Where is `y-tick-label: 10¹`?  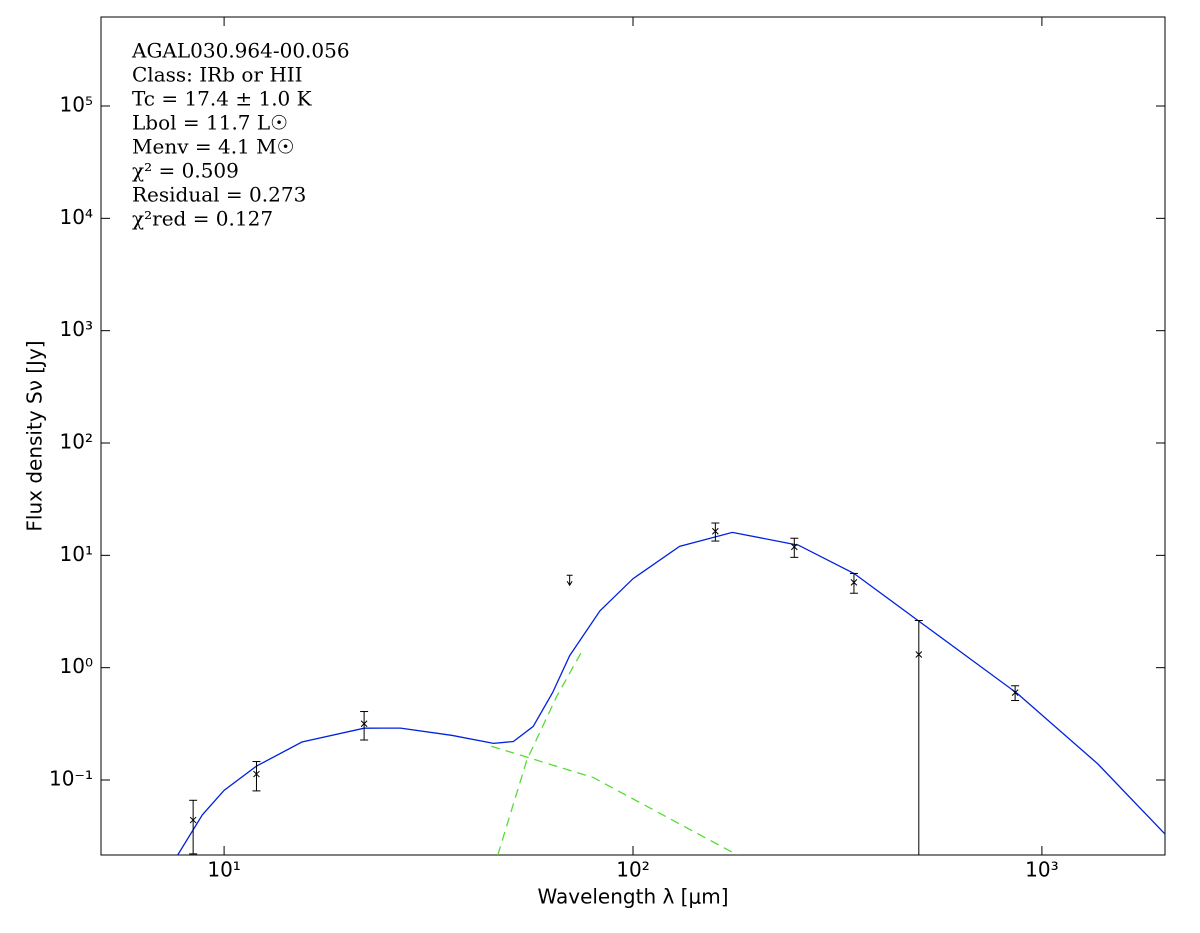 y-tick-label: 10¹ is located at coordinates (76, 554).